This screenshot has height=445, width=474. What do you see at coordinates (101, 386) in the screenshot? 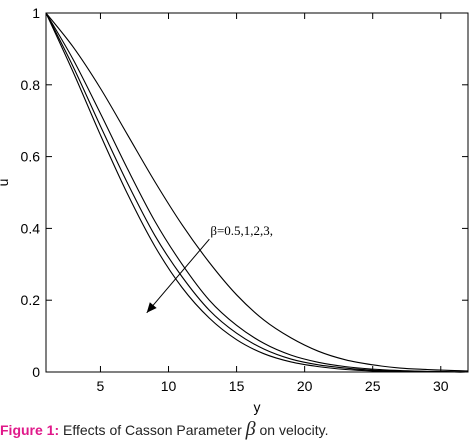
I see `x-tick-label: 5` at bounding box center [101, 386].